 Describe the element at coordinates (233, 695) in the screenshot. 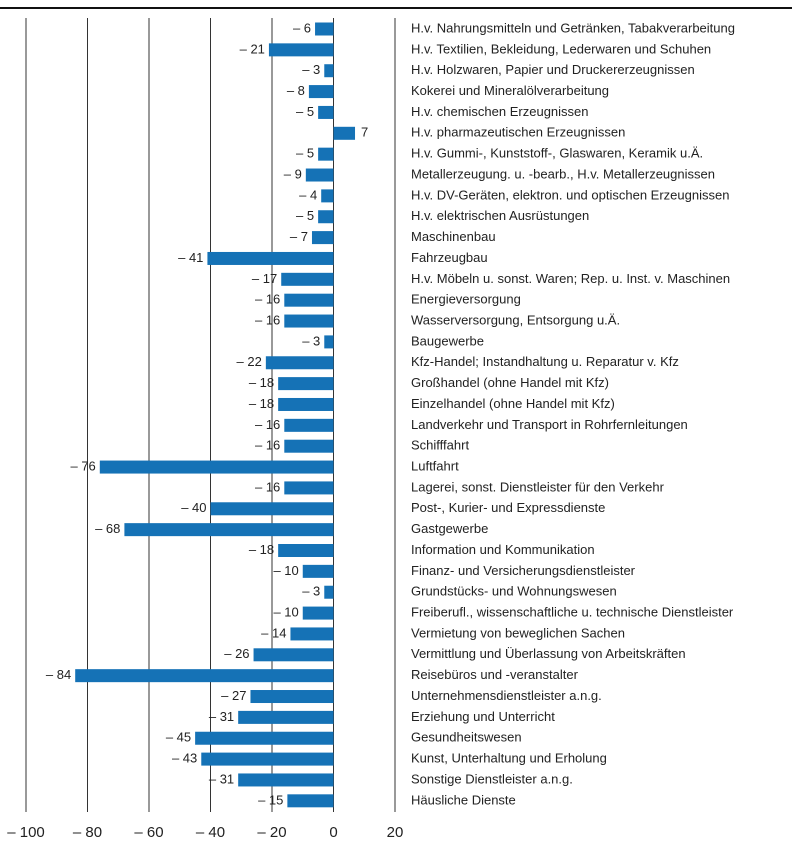

I see `value-label: – 27` at that location.